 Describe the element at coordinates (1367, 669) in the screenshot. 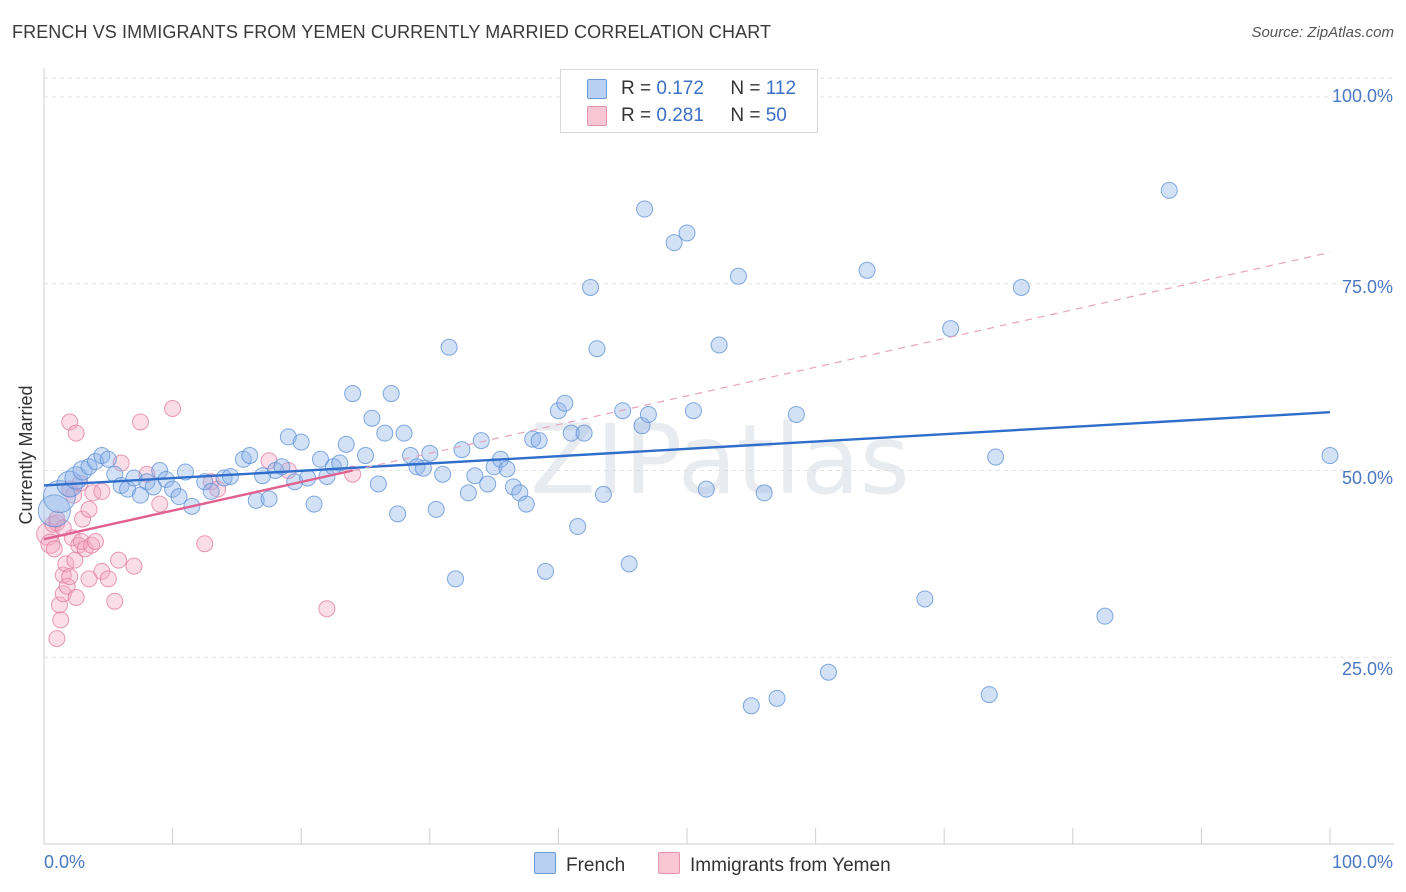

I see `y-tick-label: 25.0%` at that location.